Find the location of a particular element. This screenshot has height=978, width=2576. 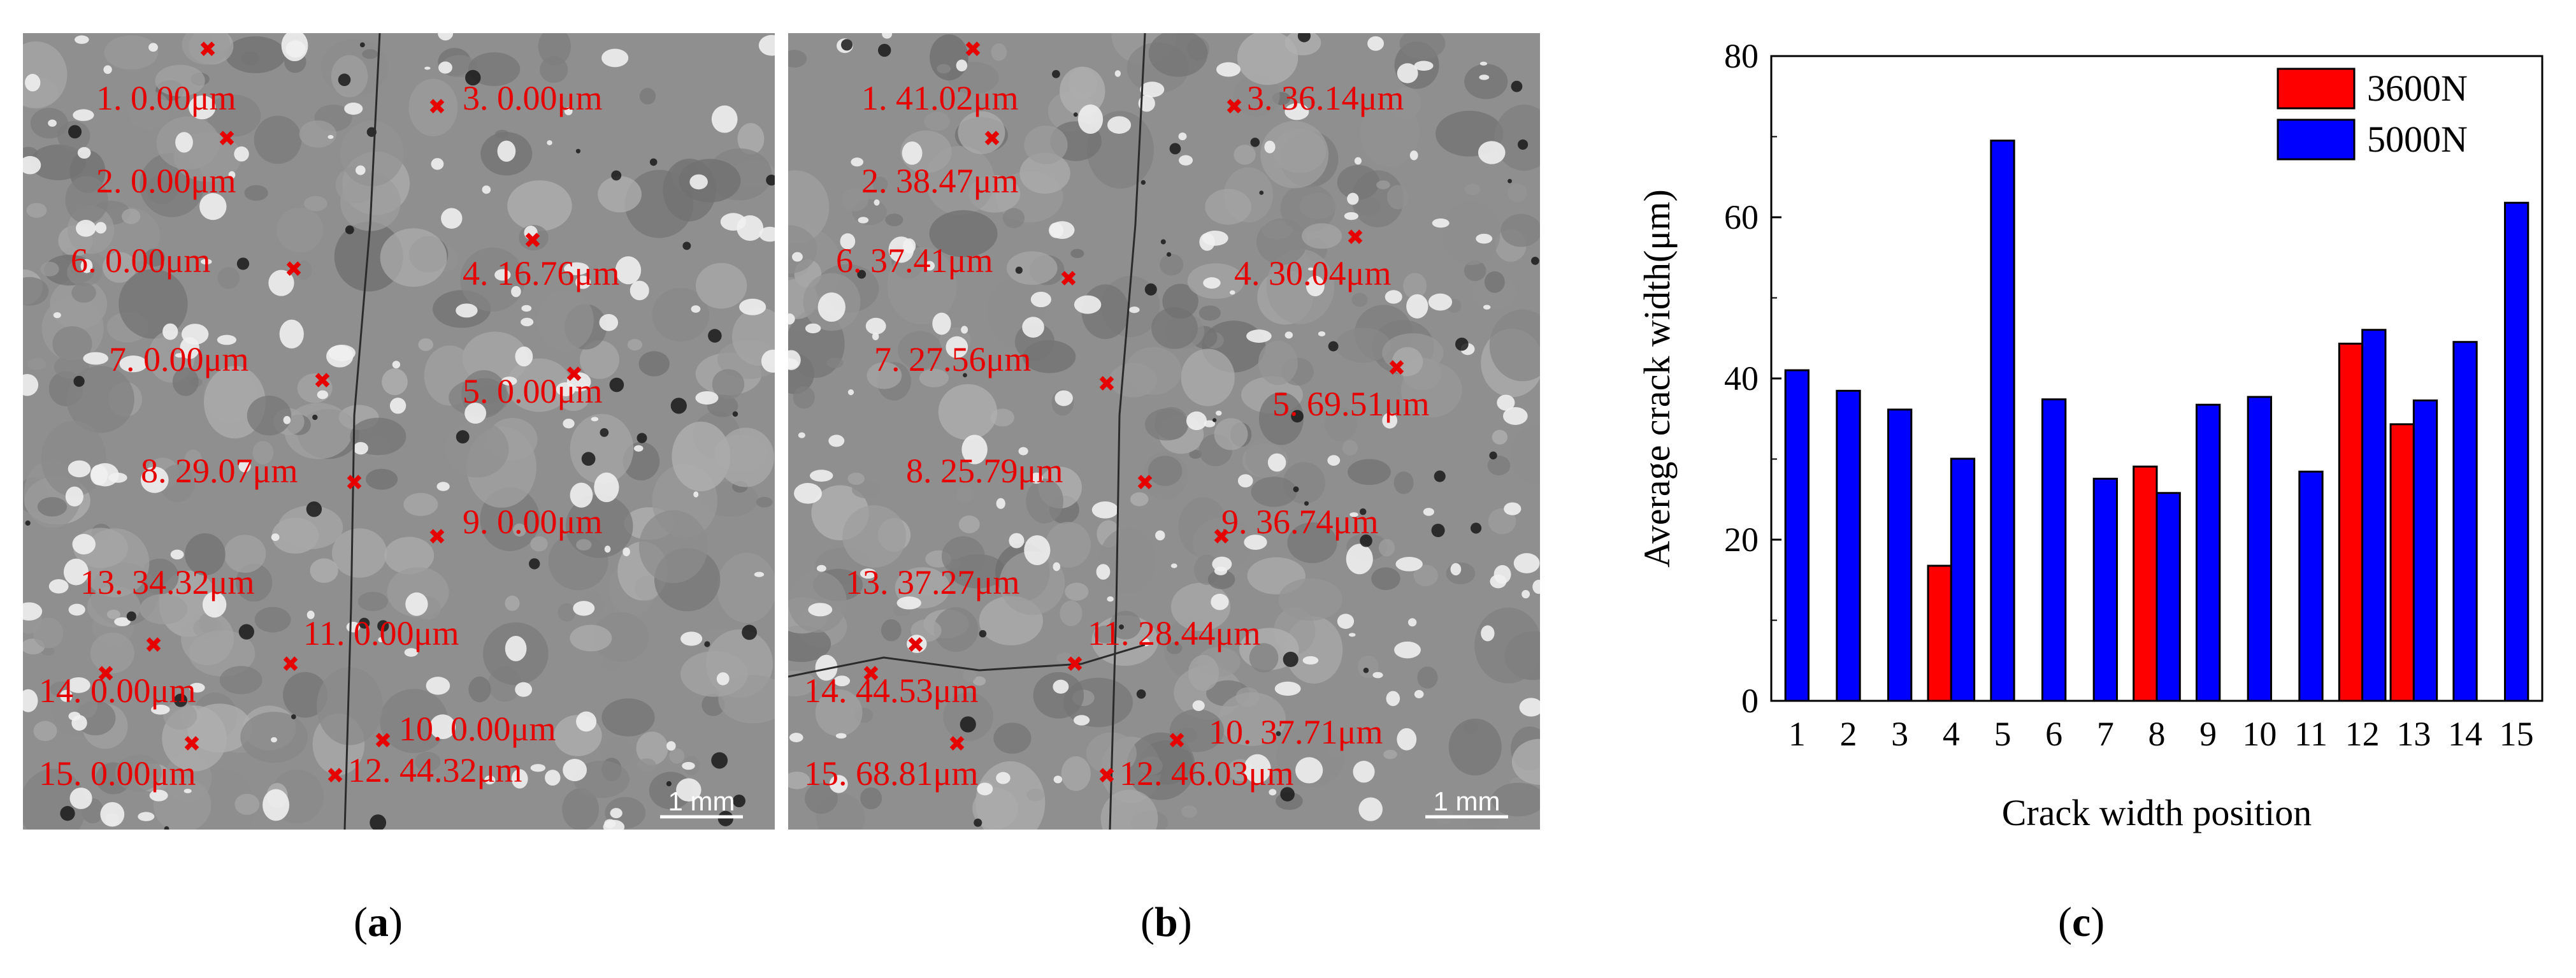

crack-label: 11. 0.00μm is located at coordinates (381, 633).